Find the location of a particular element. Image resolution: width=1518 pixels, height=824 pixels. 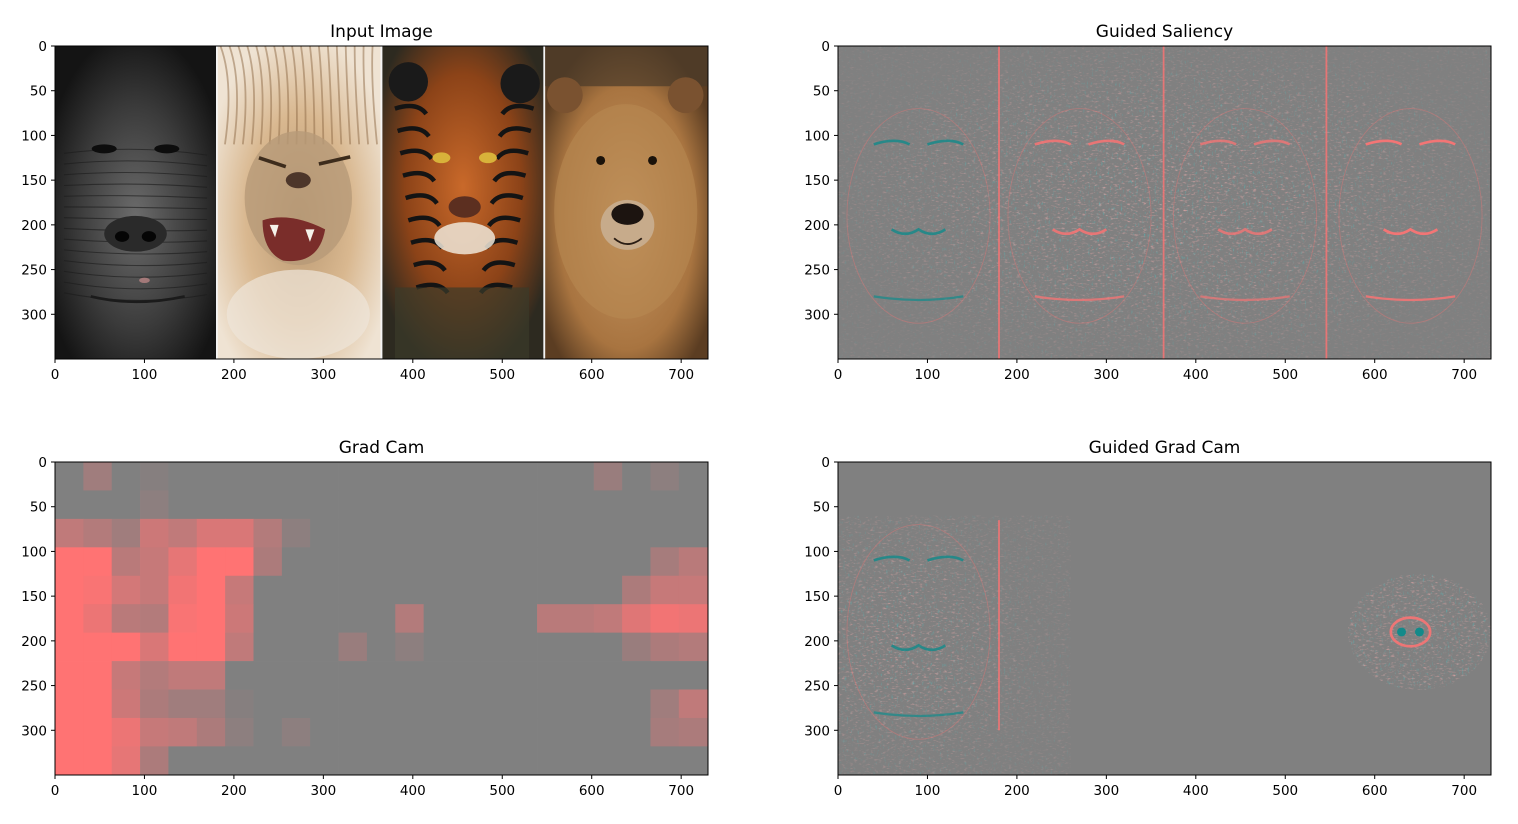

panel-title: Guided Saliency is located at coordinates (1164, 32).